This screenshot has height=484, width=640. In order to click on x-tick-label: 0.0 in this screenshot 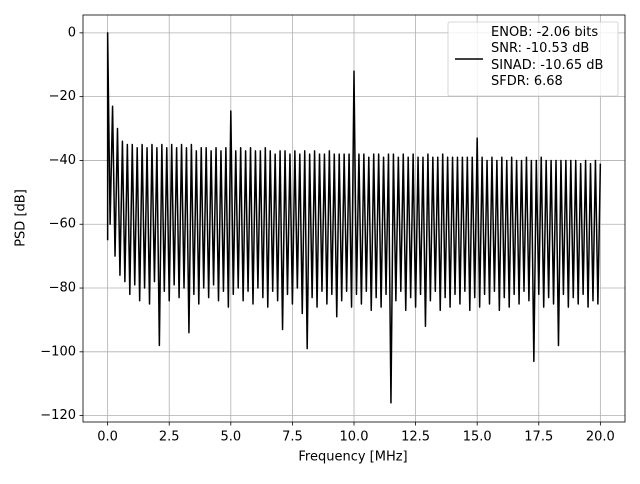, I will do `click(107, 437)`.